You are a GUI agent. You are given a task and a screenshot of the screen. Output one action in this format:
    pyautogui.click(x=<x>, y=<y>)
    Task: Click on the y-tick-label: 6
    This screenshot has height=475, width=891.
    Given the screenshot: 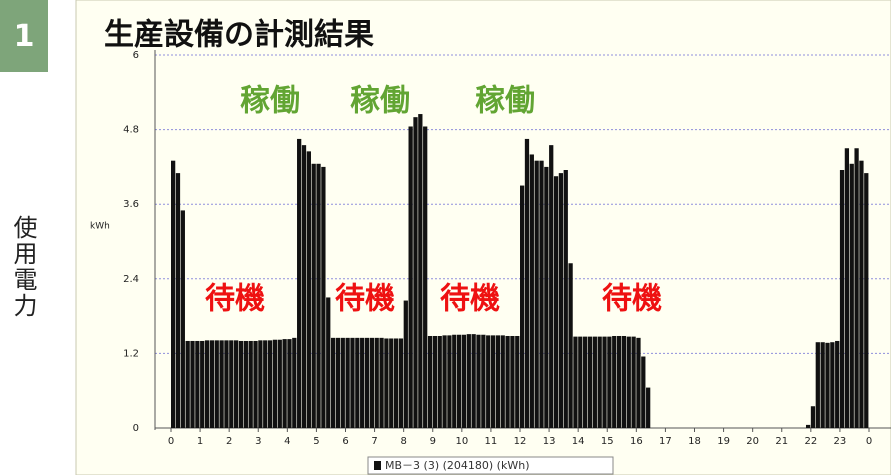 What is the action you would take?
    pyautogui.click(x=136, y=55)
    